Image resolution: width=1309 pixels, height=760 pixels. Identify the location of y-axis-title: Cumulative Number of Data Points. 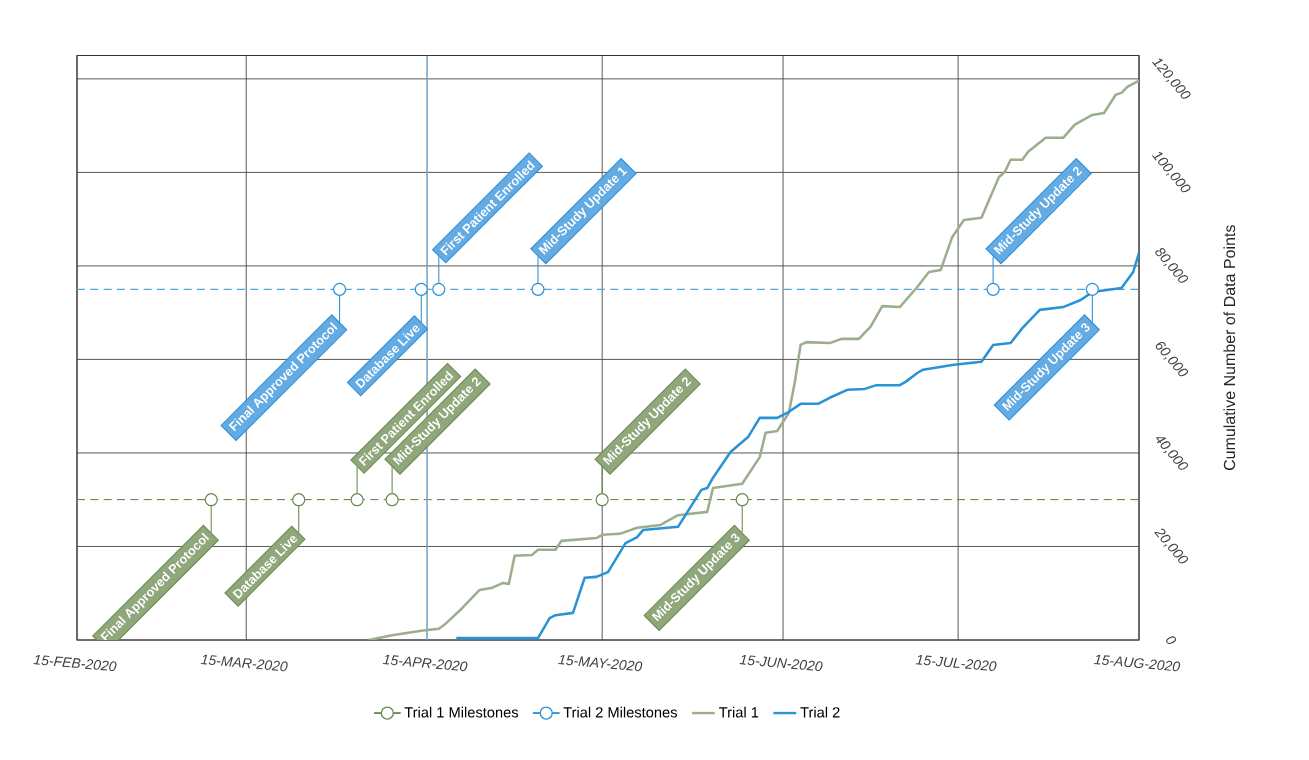
(1229, 348).